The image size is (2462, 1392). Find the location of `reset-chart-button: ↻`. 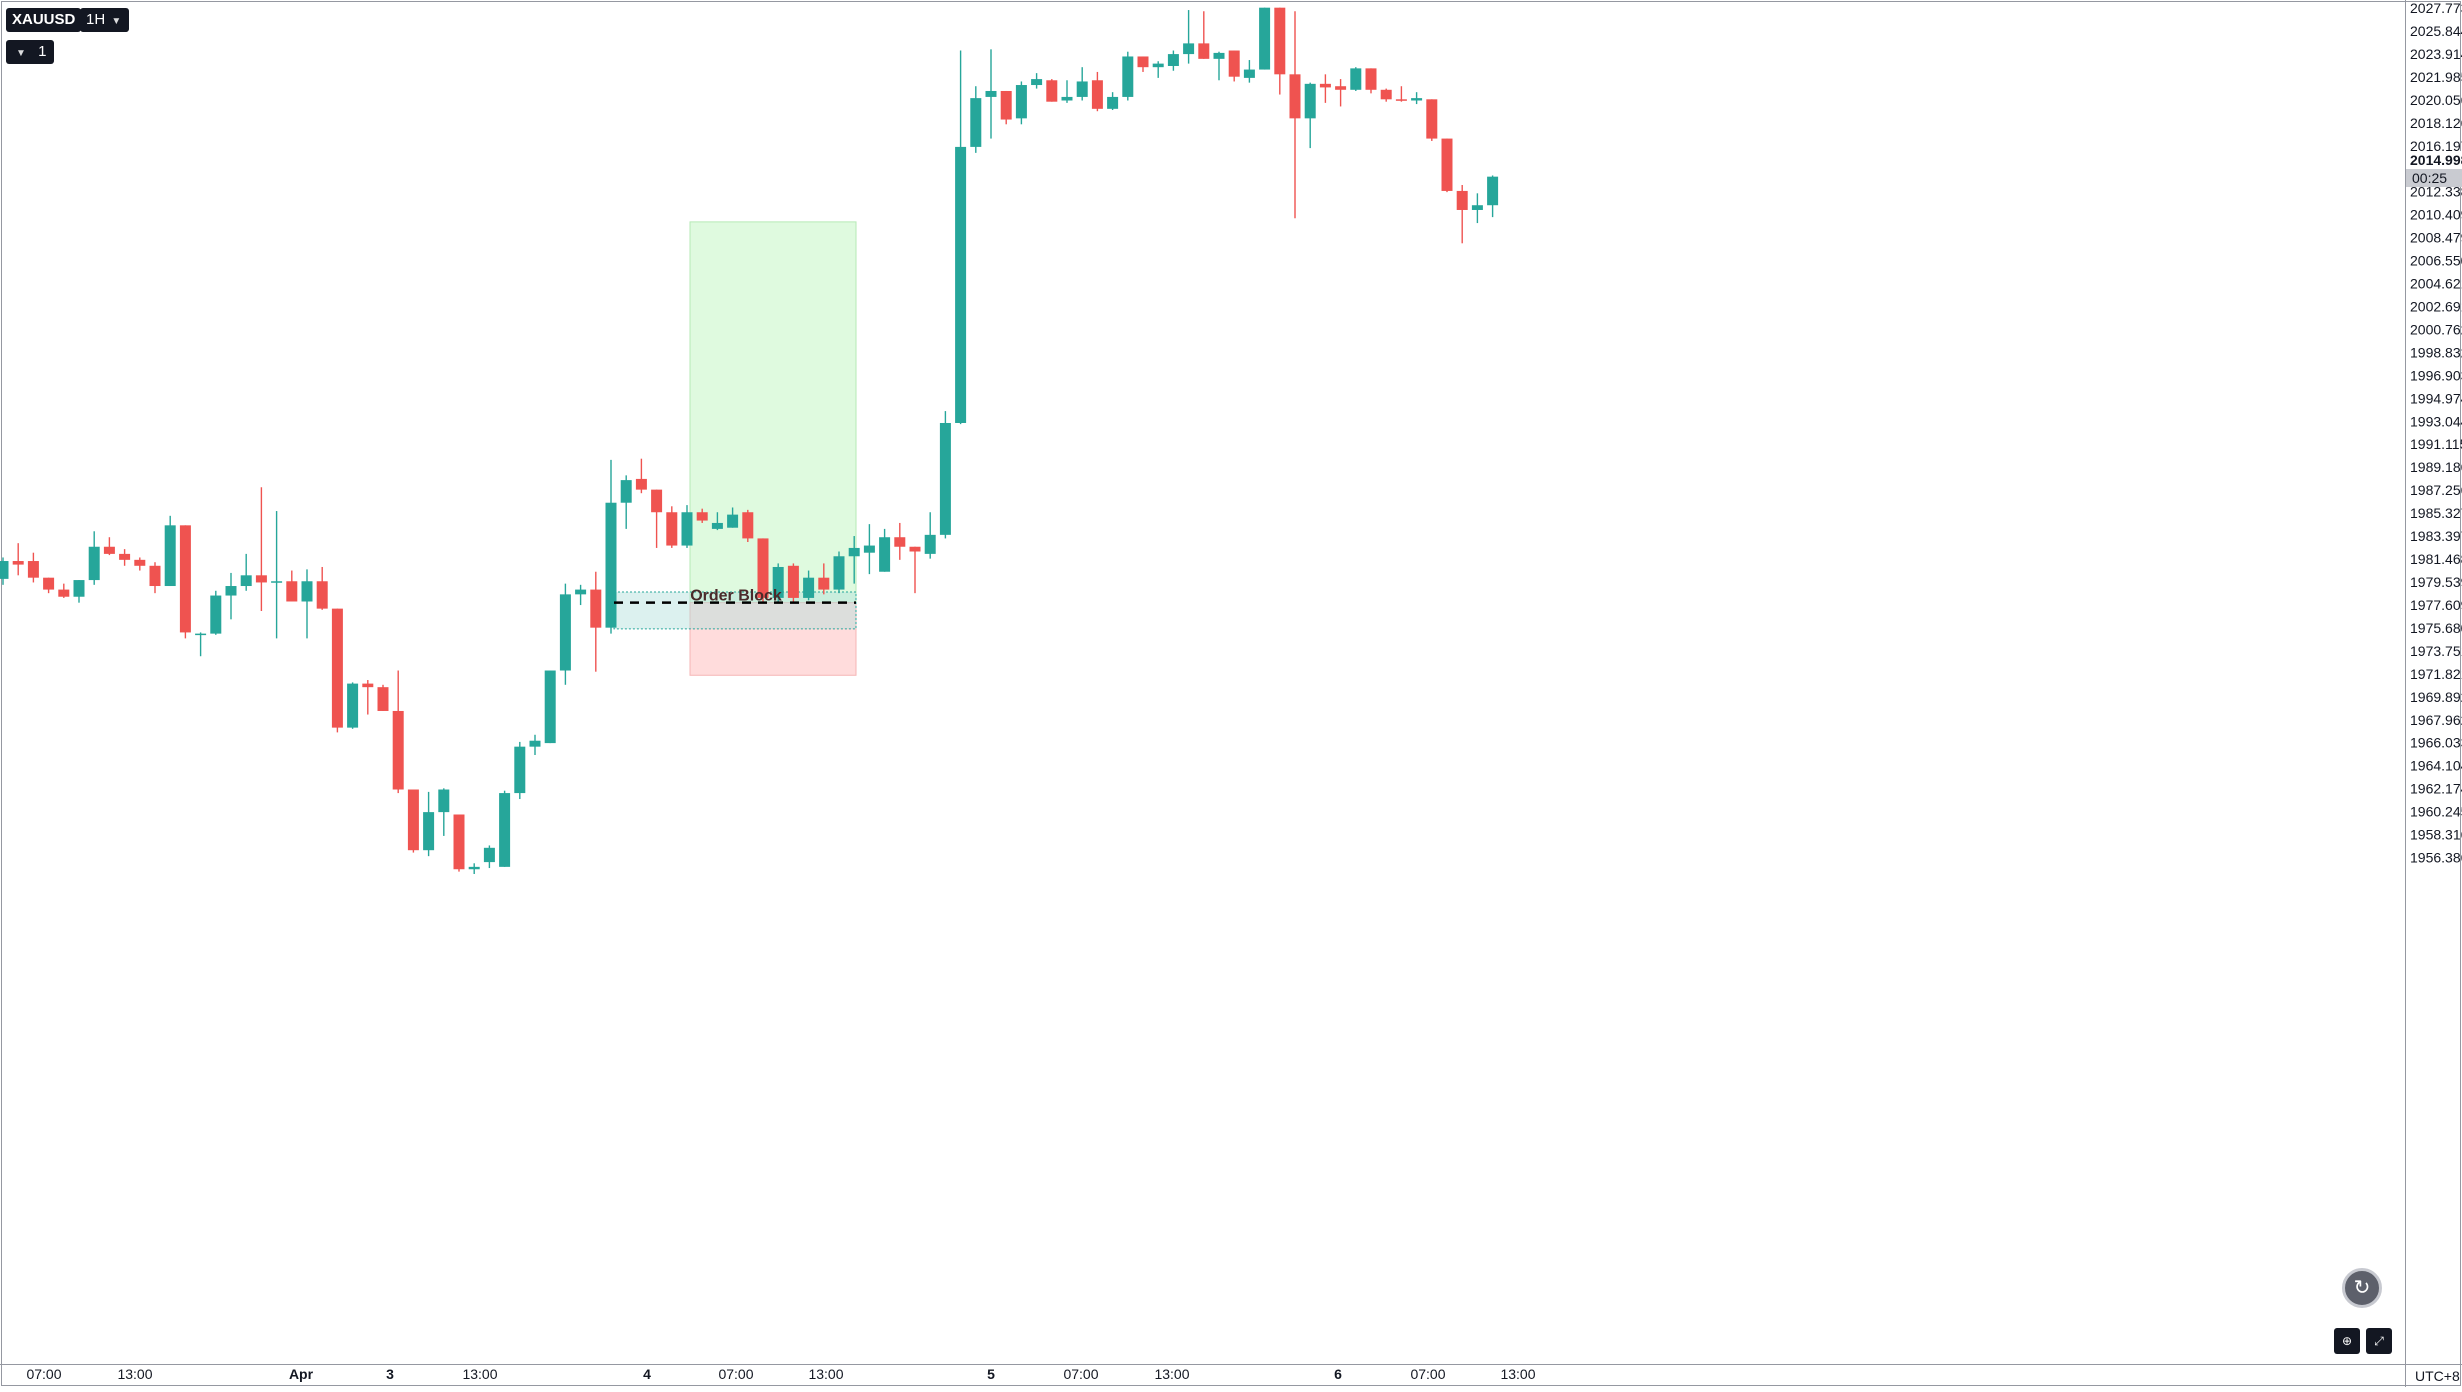

reset-chart-button: ↻ is located at coordinates (2362, 1288).